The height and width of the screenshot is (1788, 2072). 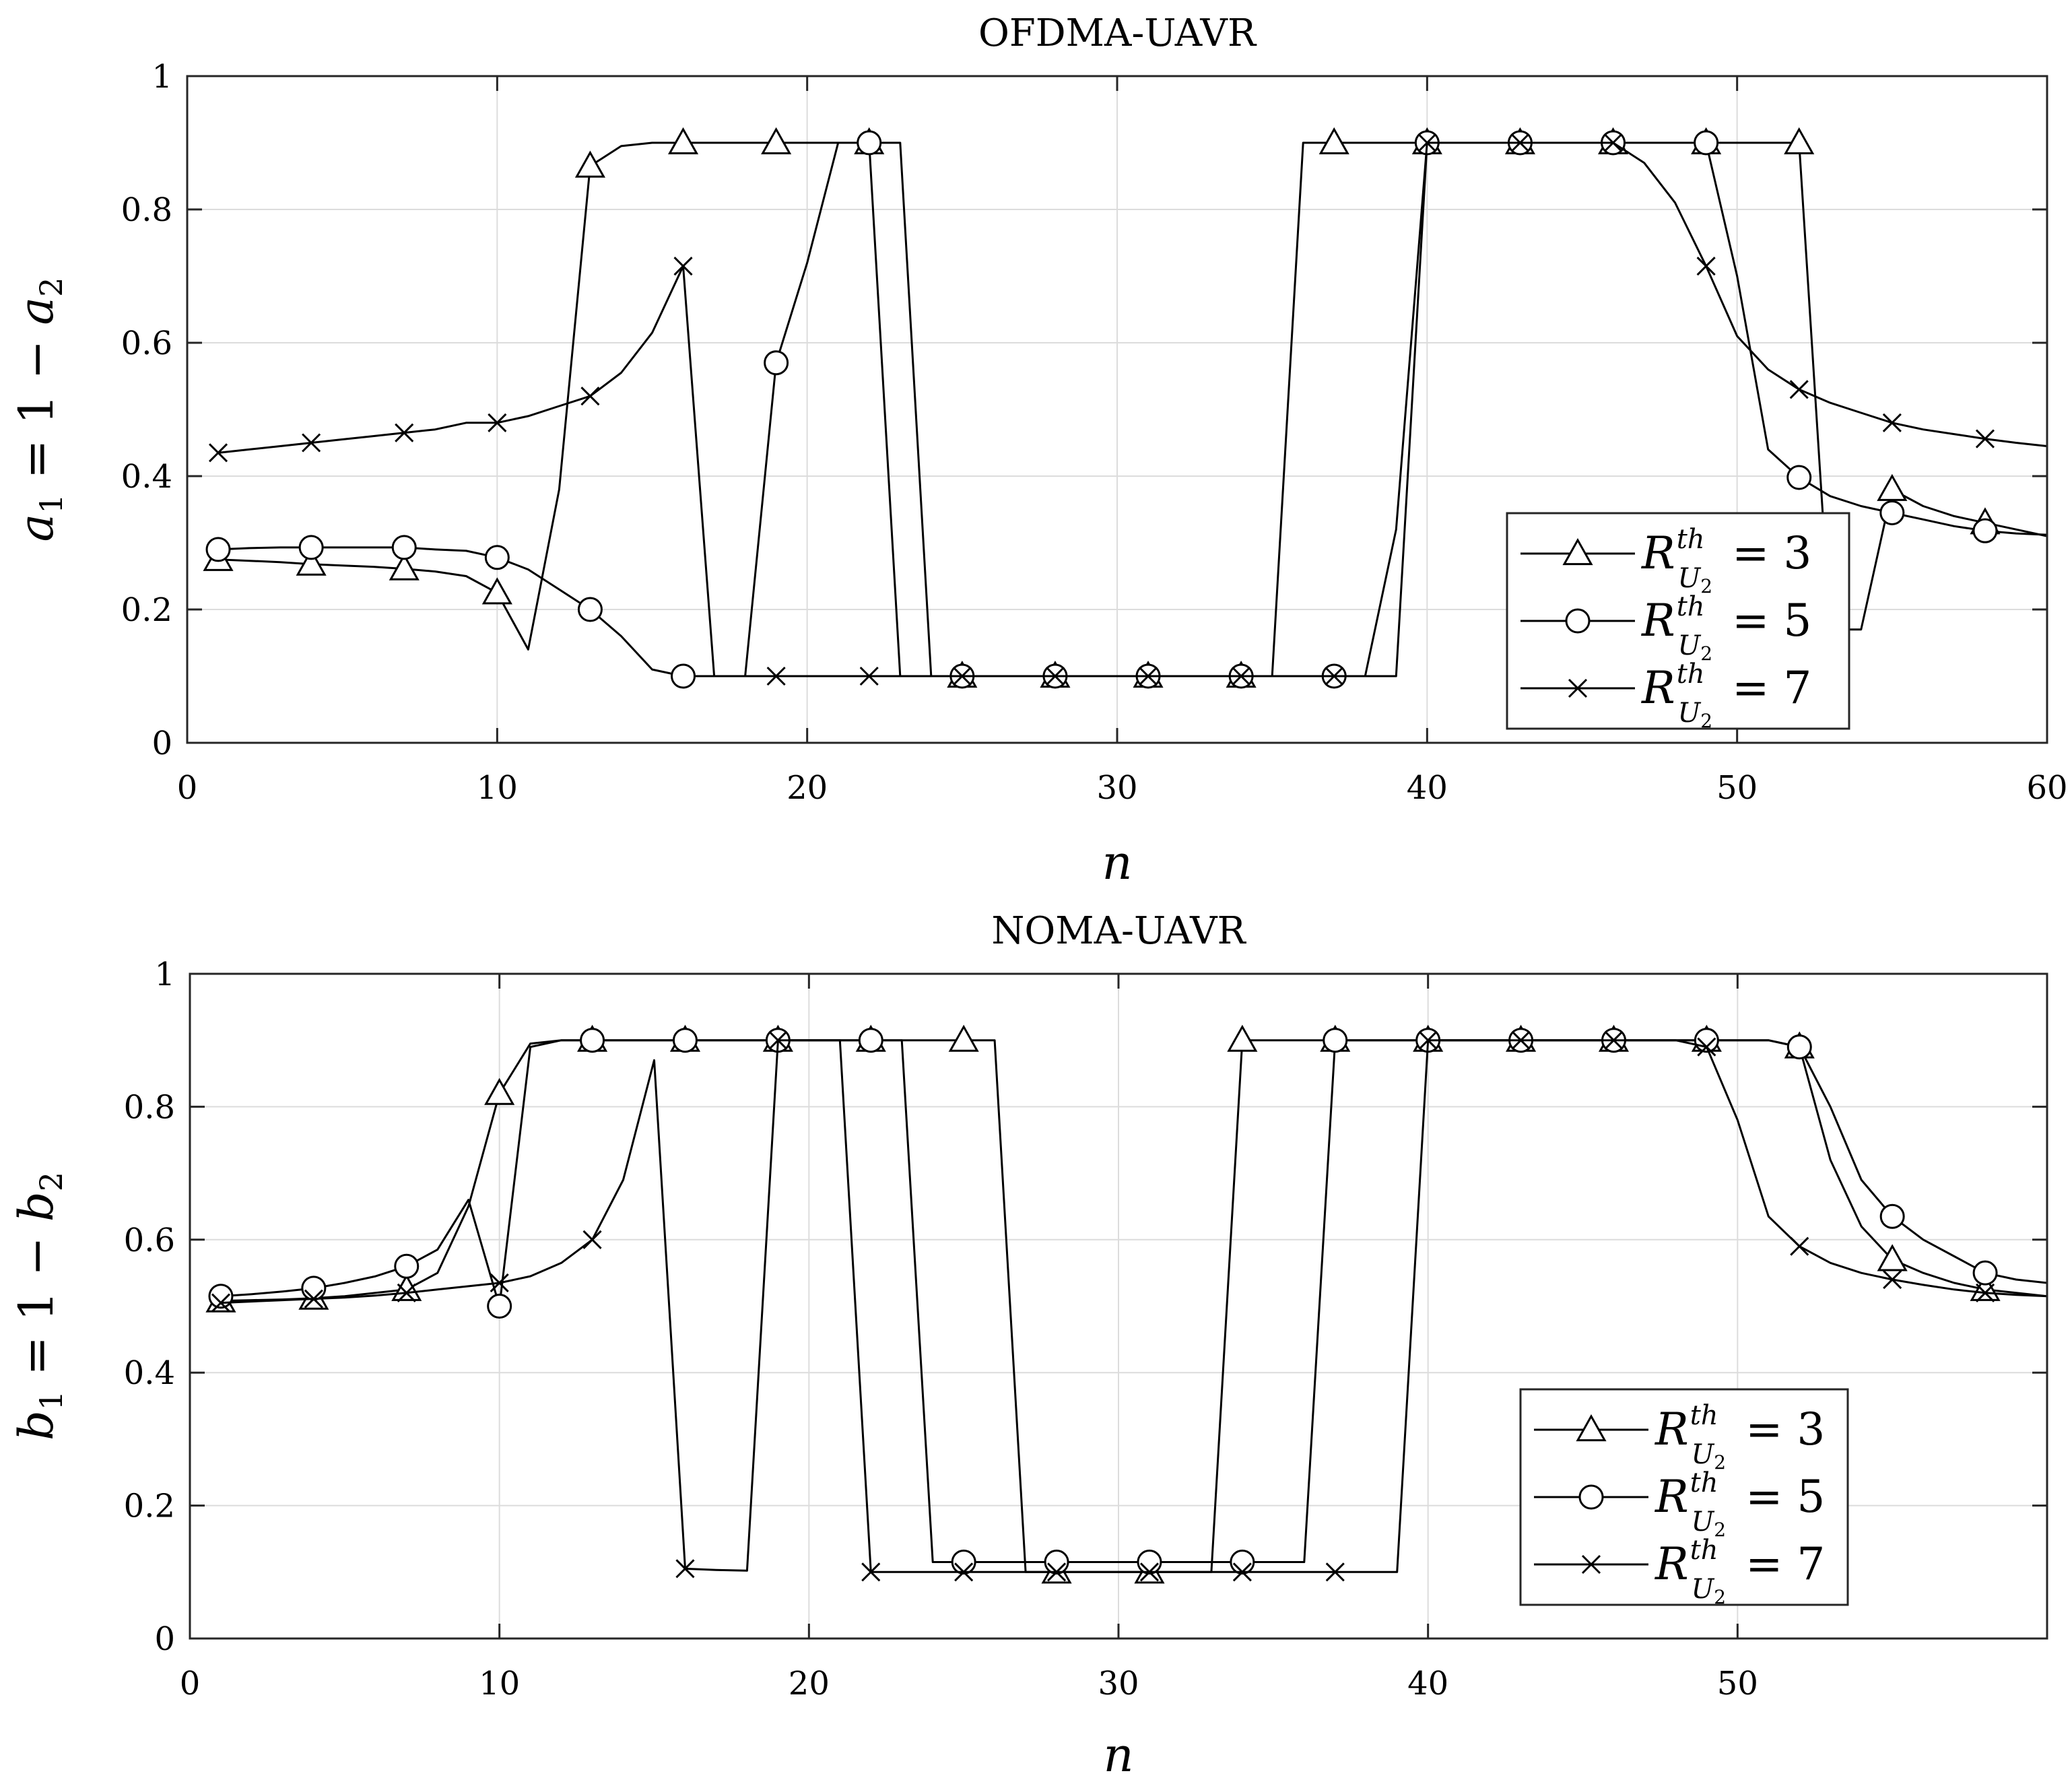 What do you see at coordinates (499, 1683) in the screenshot?
I see `x-tick-label: 10` at bounding box center [499, 1683].